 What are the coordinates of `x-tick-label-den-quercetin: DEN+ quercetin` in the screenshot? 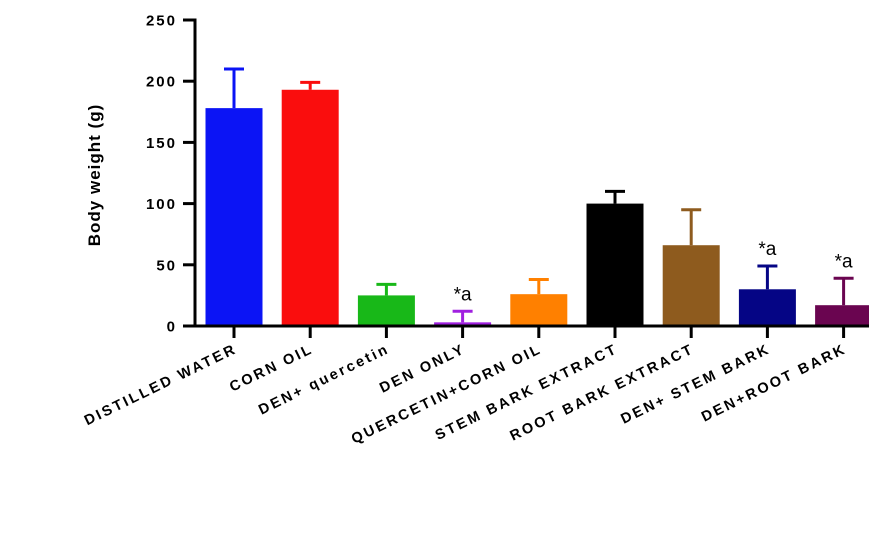 It's located at (324, 379).